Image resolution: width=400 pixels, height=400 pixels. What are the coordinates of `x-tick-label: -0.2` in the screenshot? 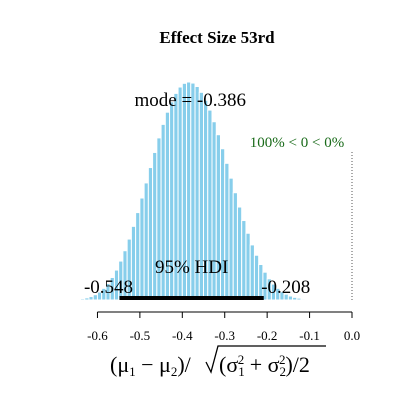 It's located at (267, 335).